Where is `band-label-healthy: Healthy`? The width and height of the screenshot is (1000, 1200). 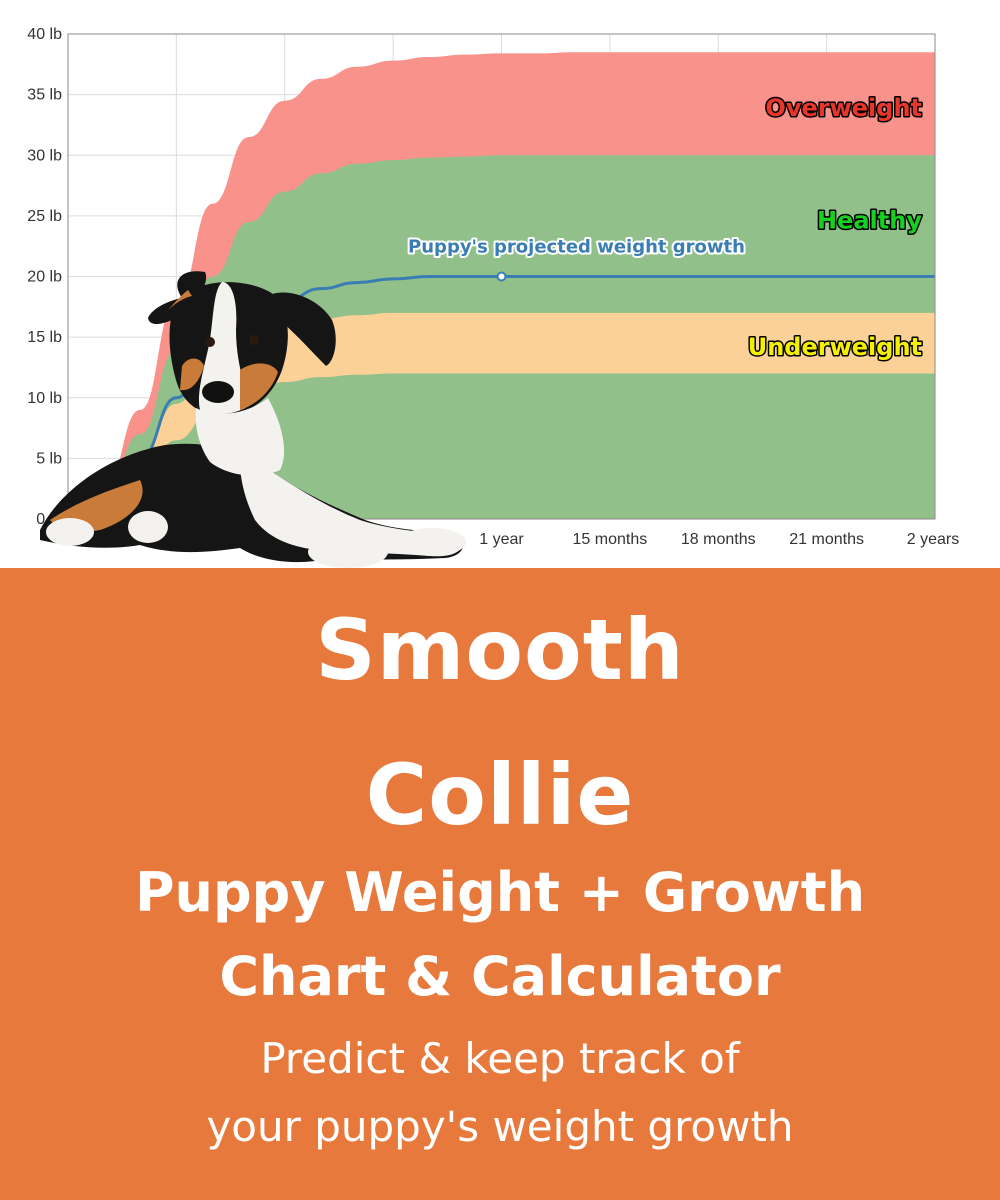
band-label-healthy: Healthy is located at coordinates (869, 221).